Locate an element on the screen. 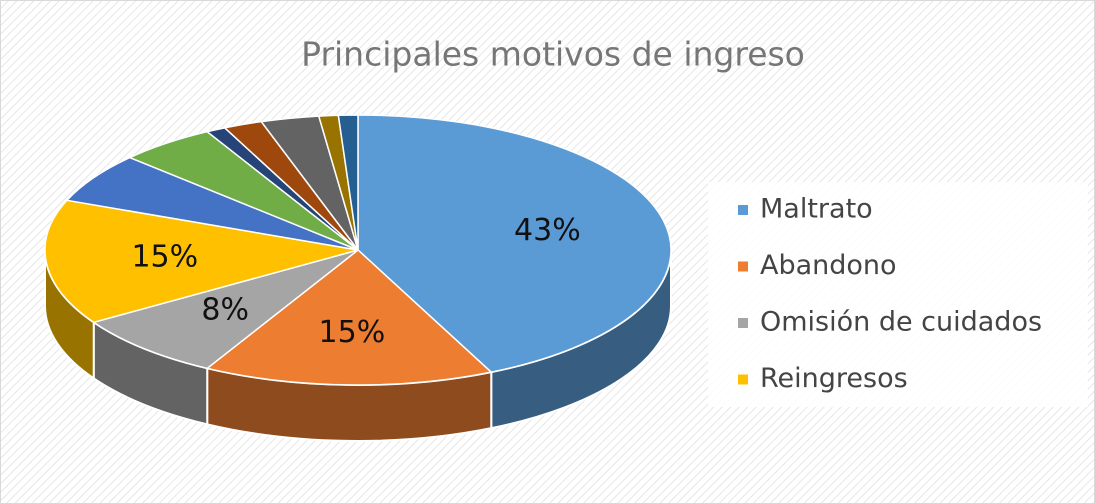 This screenshot has width=1095, height=504. legend-label: Omisión de cuidados is located at coordinates (901, 322).